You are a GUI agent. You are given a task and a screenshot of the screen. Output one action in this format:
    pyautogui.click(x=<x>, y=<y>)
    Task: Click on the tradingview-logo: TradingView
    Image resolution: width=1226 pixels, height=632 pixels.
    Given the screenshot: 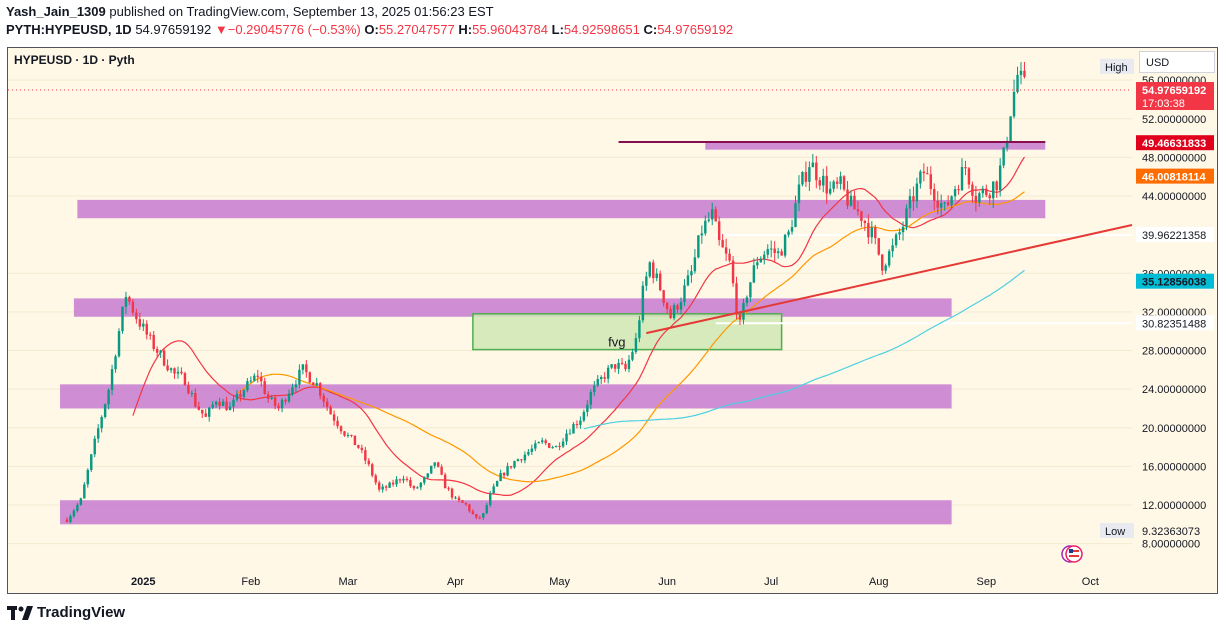 What is the action you would take?
    pyautogui.click(x=66, y=612)
    